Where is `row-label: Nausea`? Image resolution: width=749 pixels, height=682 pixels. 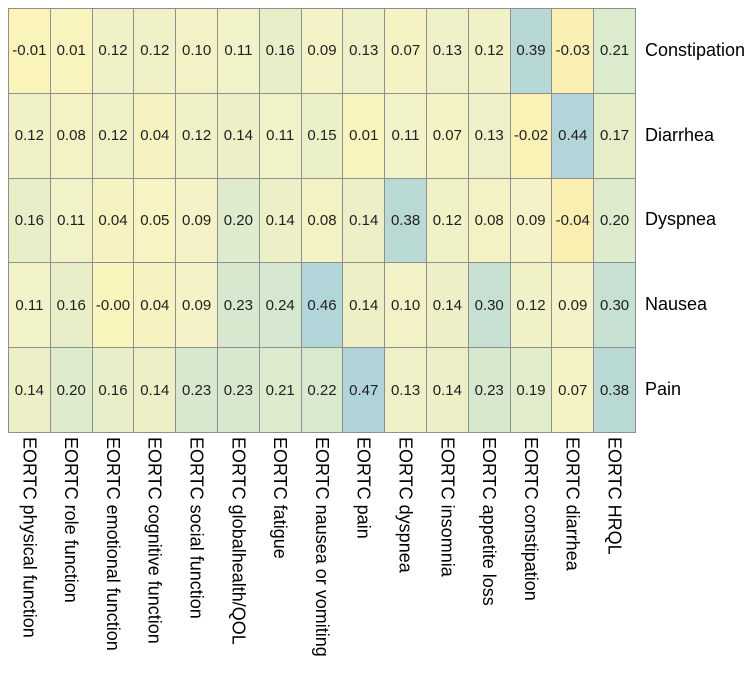
row-label: Nausea is located at coordinates (675, 304).